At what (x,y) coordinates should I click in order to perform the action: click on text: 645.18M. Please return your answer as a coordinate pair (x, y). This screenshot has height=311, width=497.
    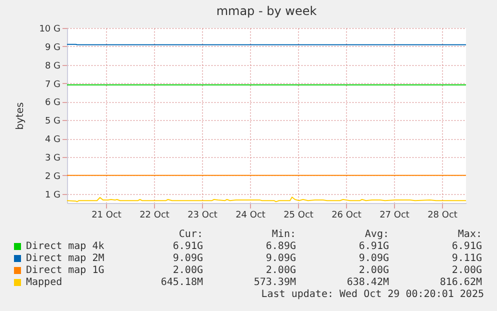
    Looking at the image, I should click on (181, 283).